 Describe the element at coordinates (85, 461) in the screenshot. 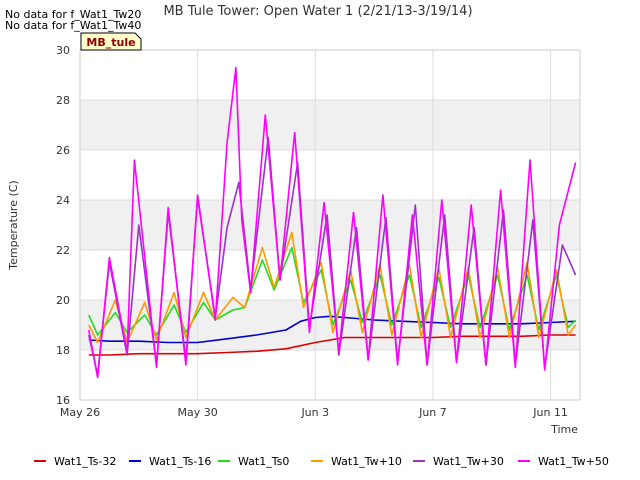

I see `legend-label: Wat1_Ts-32` at that location.